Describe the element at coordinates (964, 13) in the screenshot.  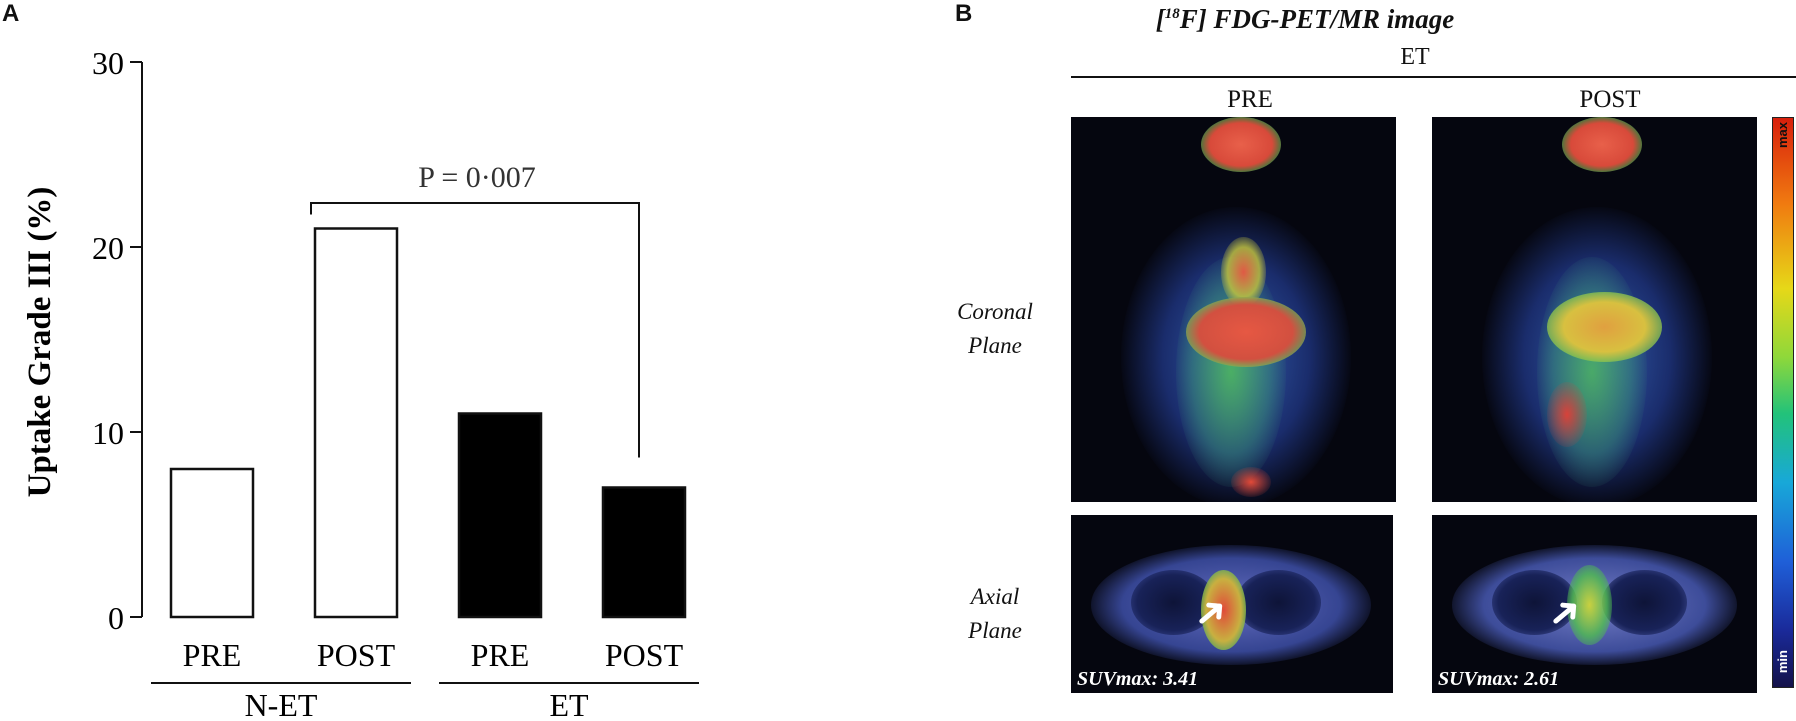
I see `panel-b-letter: B` at that location.